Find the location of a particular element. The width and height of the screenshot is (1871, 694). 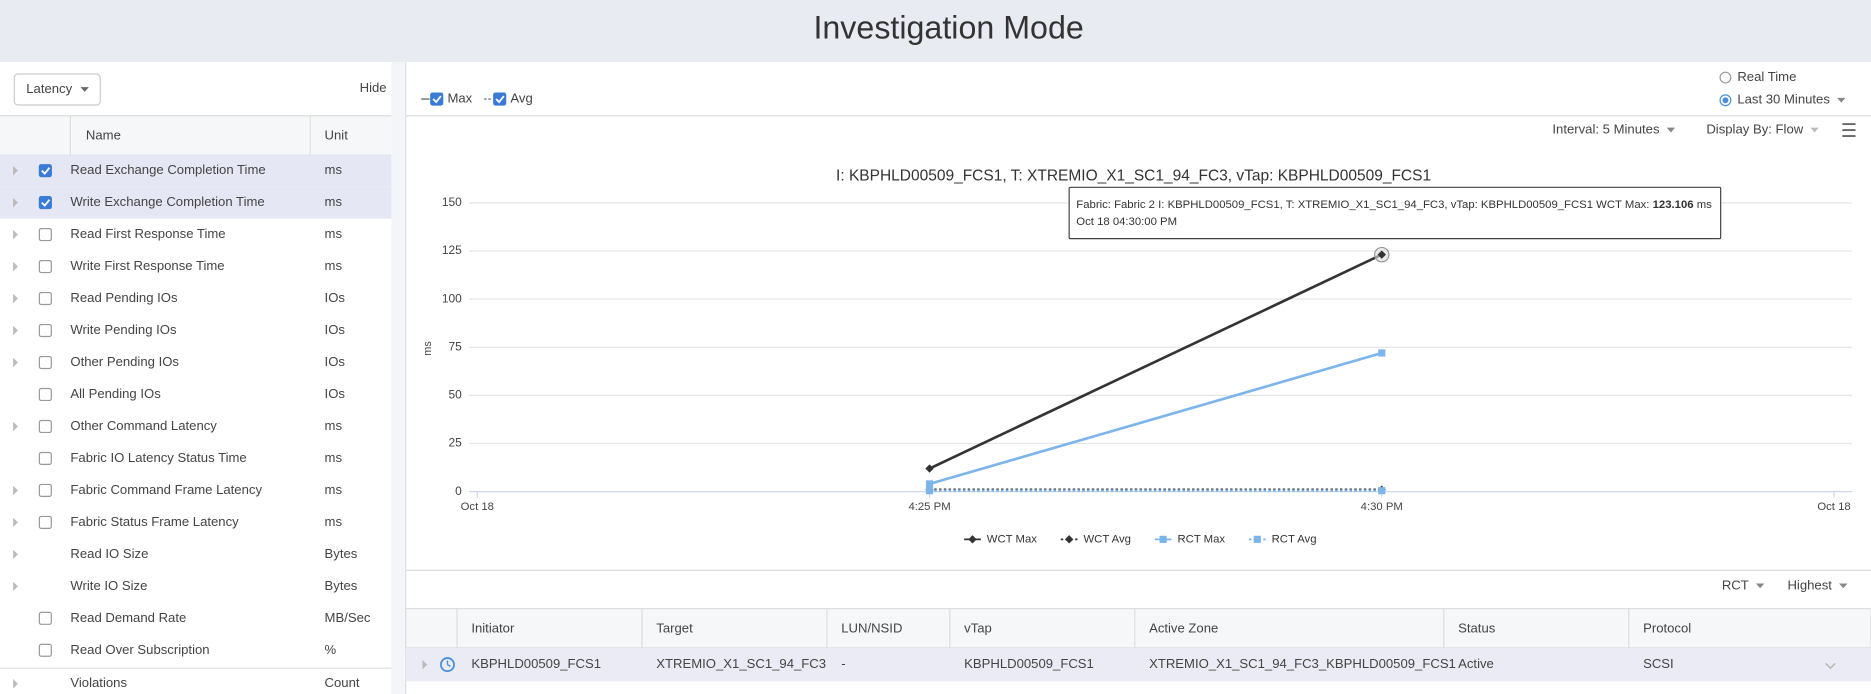

toggle-label: Max is located at coordinates (459, 98).